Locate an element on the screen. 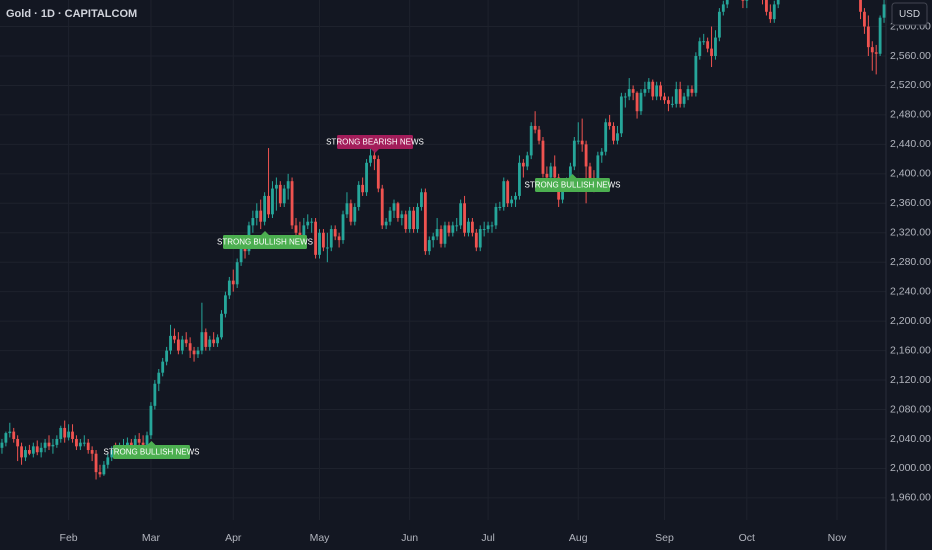 The height and width of the screenshot is (550, 932). y-tick-label: 2,000.00 is located at coordinates (910, 468).